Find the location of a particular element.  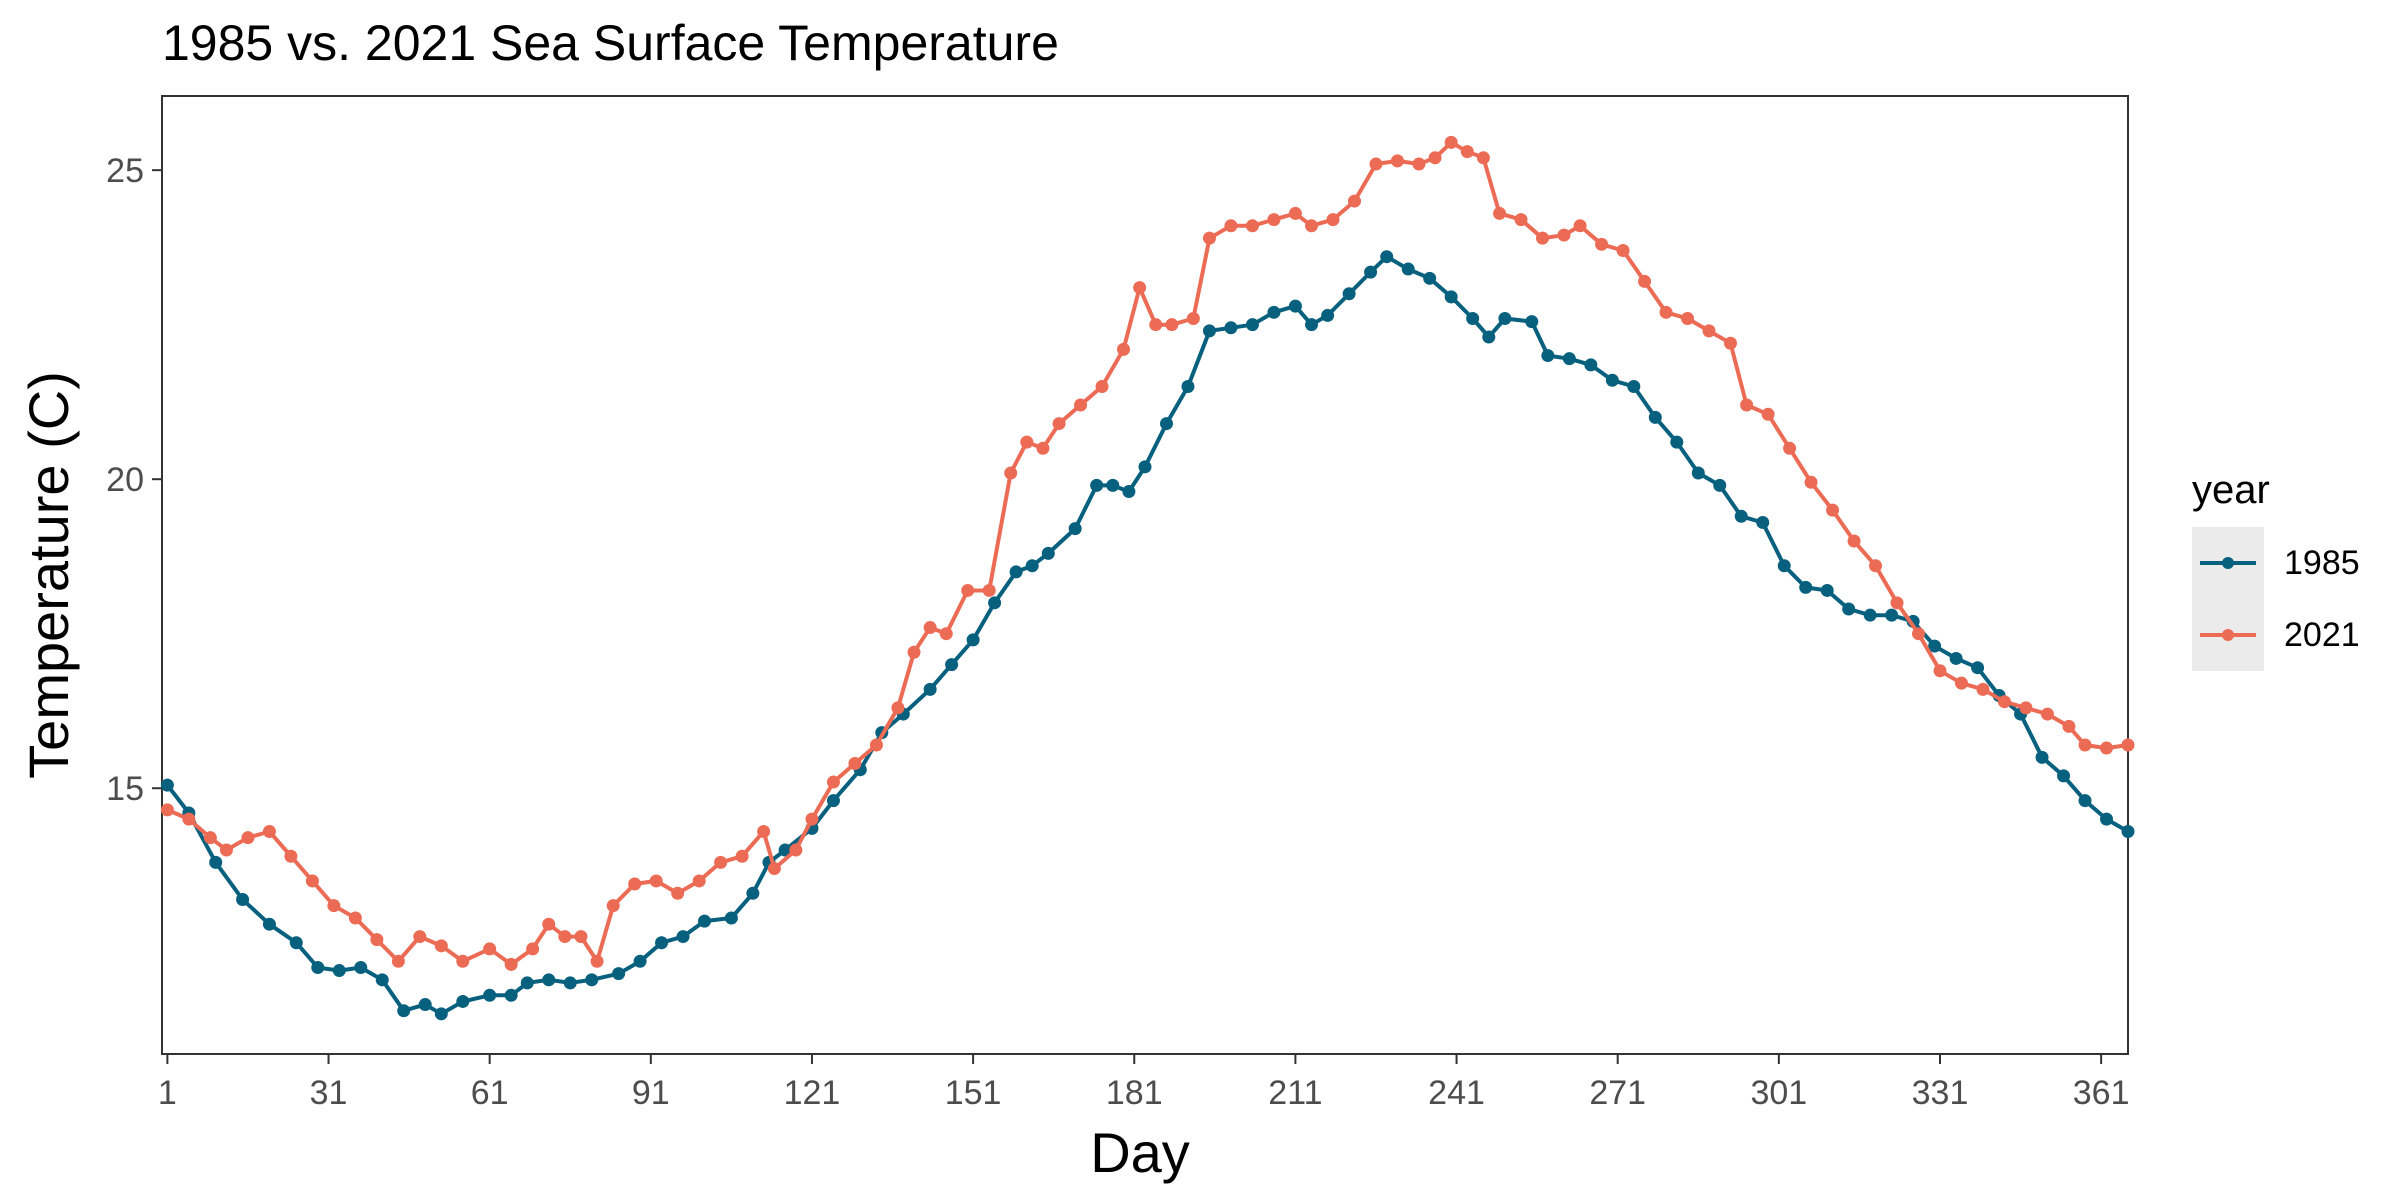

x-axis: 1 31 61 91 121 151 181 211 241 271 301 331 361 is located at coordinates (1144, 1083).